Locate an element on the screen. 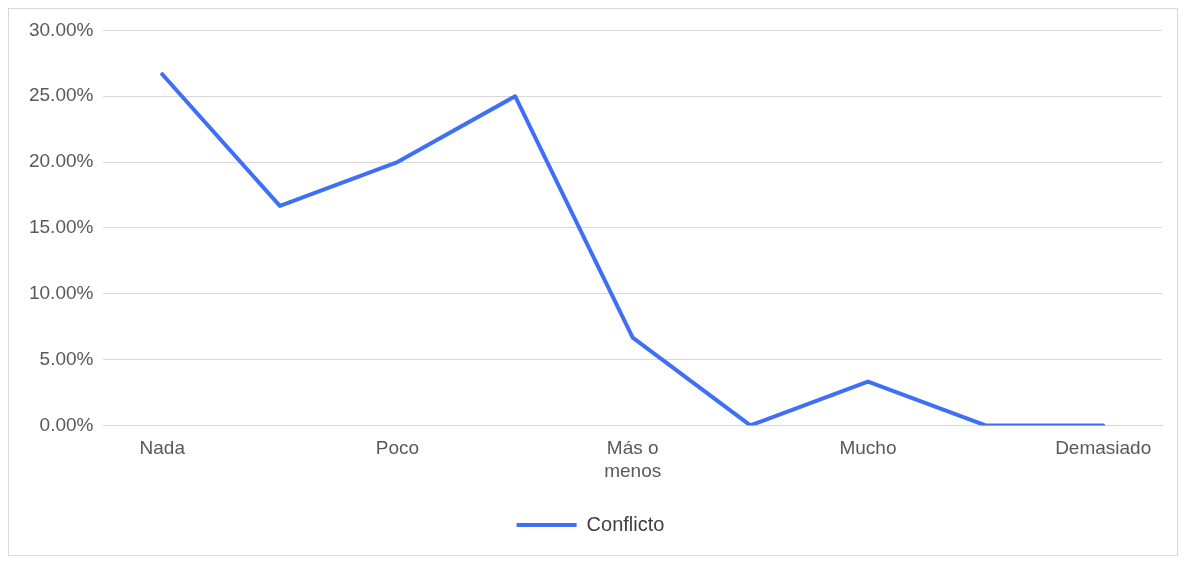 The width and height of the screenshot is (1186, 564). y-tick-label: 5.00% is located at coordinates (66, 358).